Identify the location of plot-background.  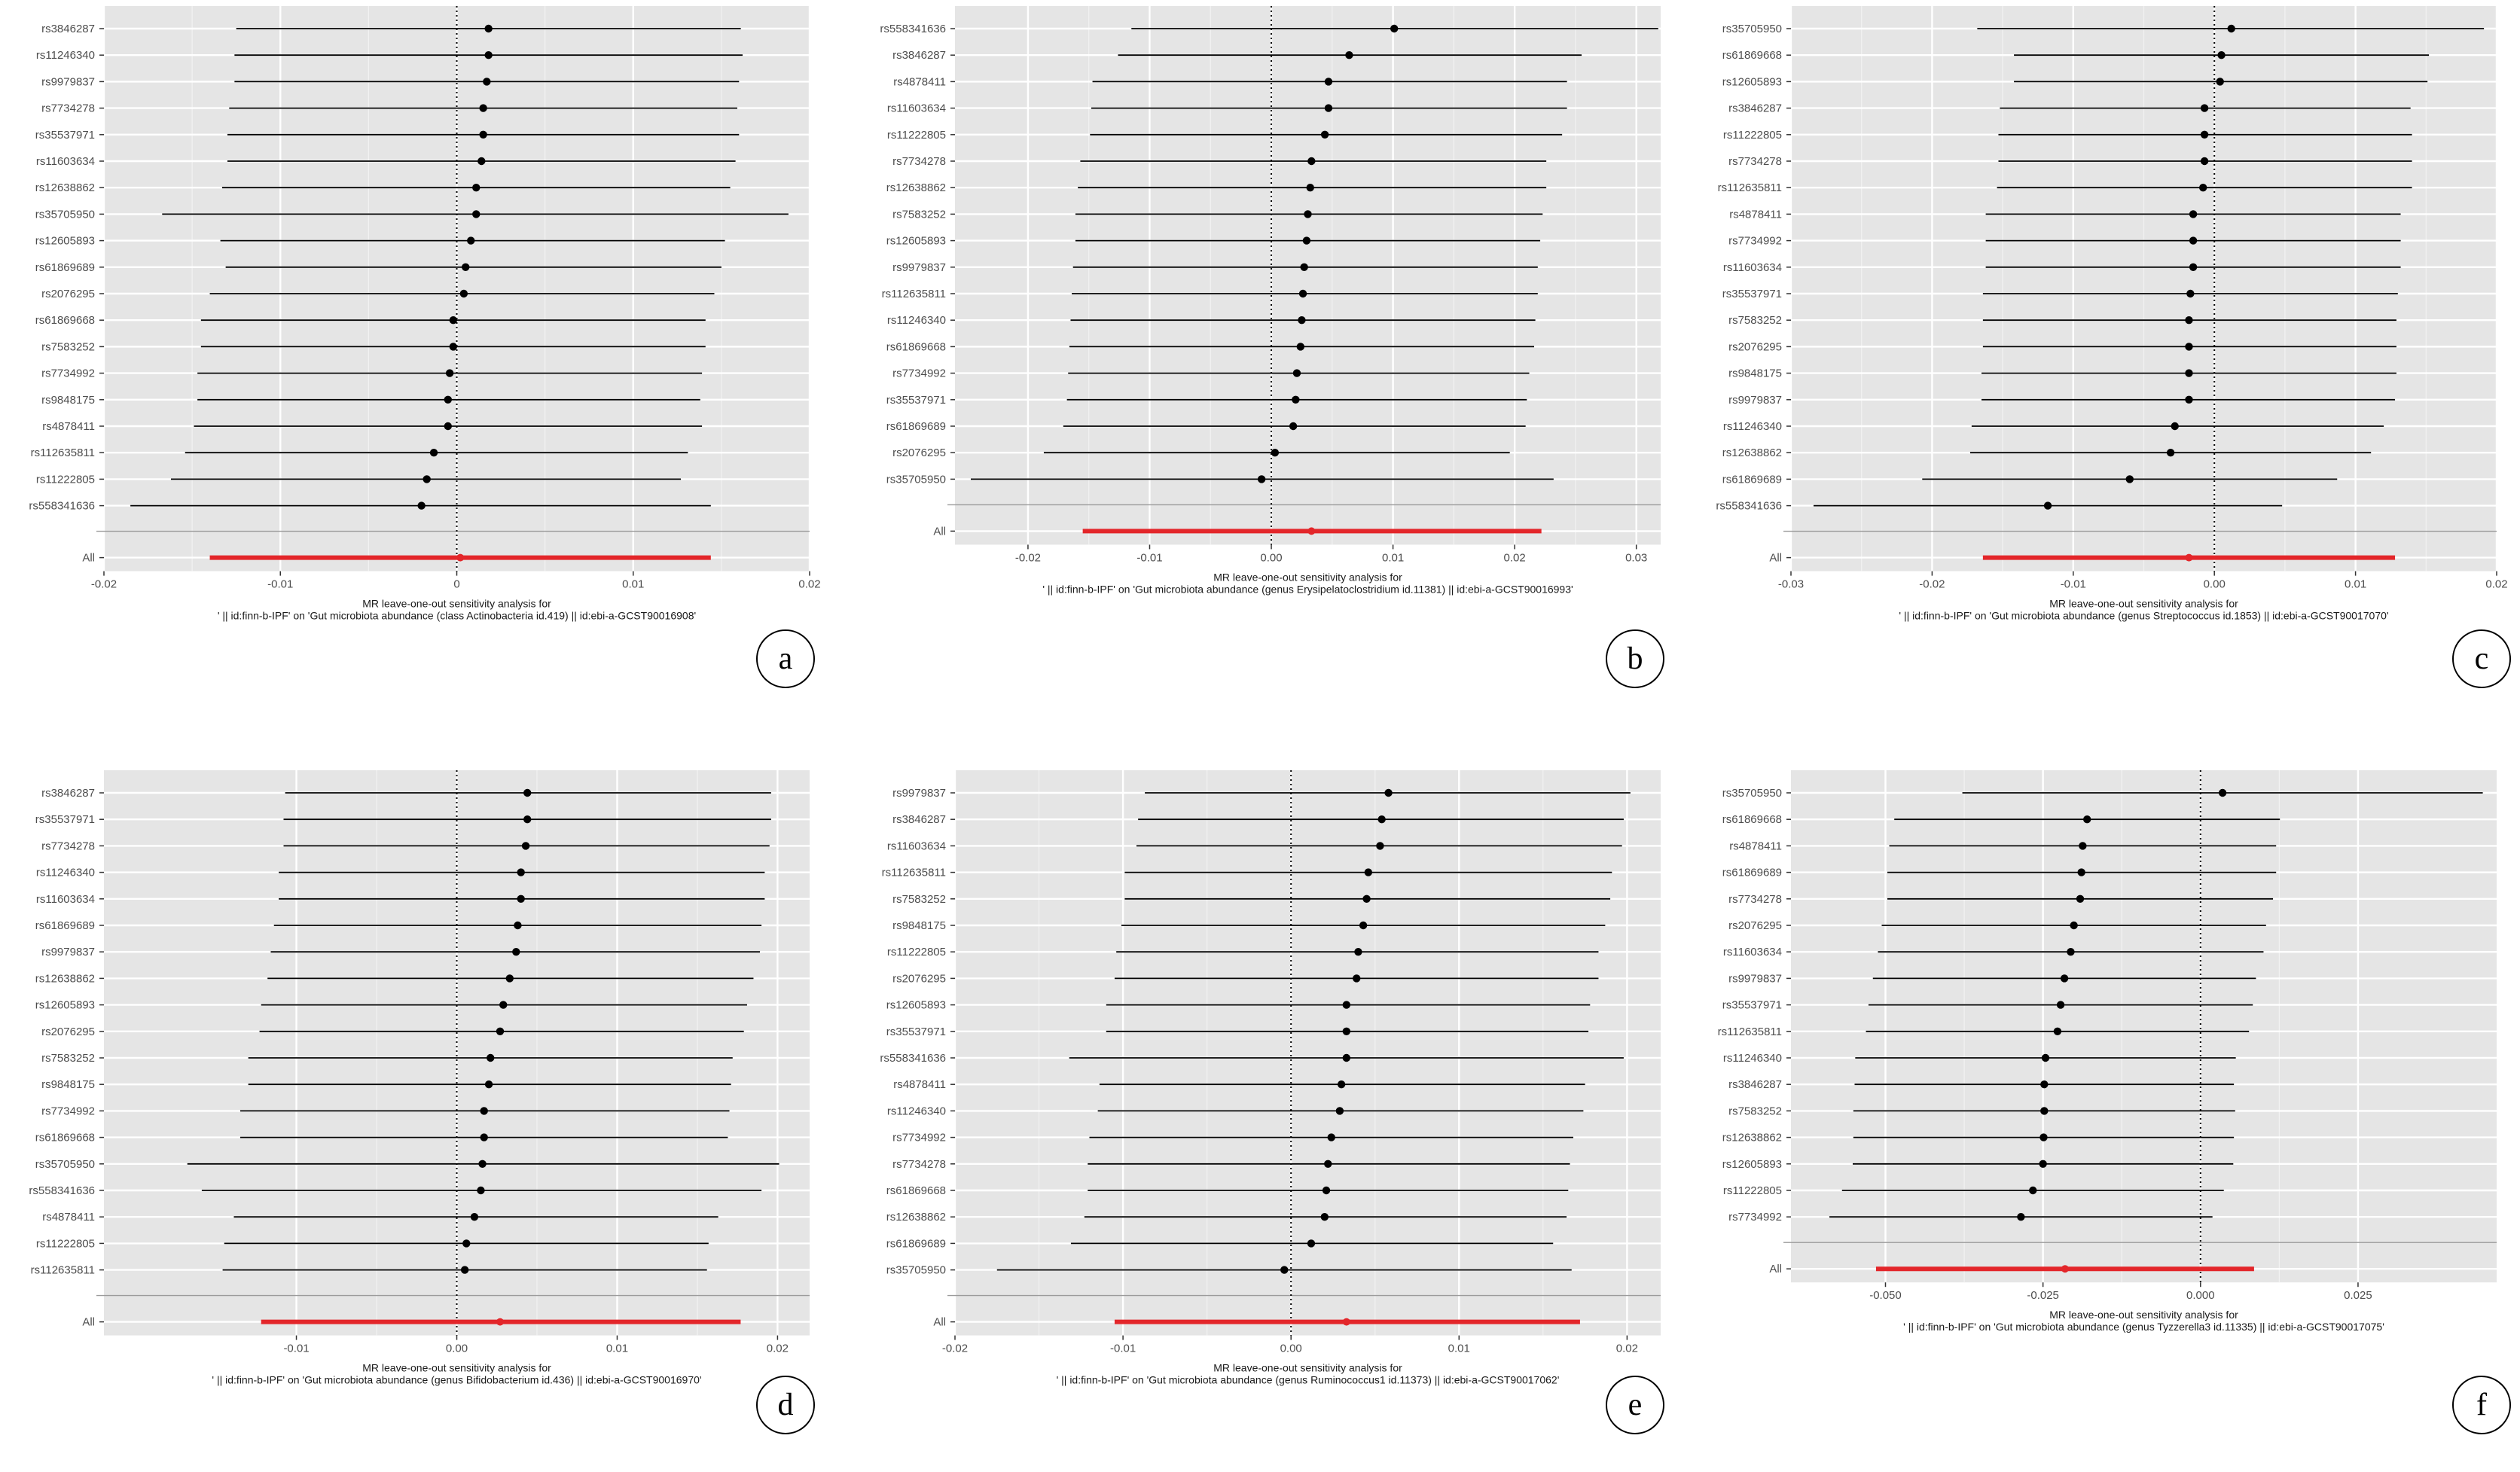
(1308, 1053).